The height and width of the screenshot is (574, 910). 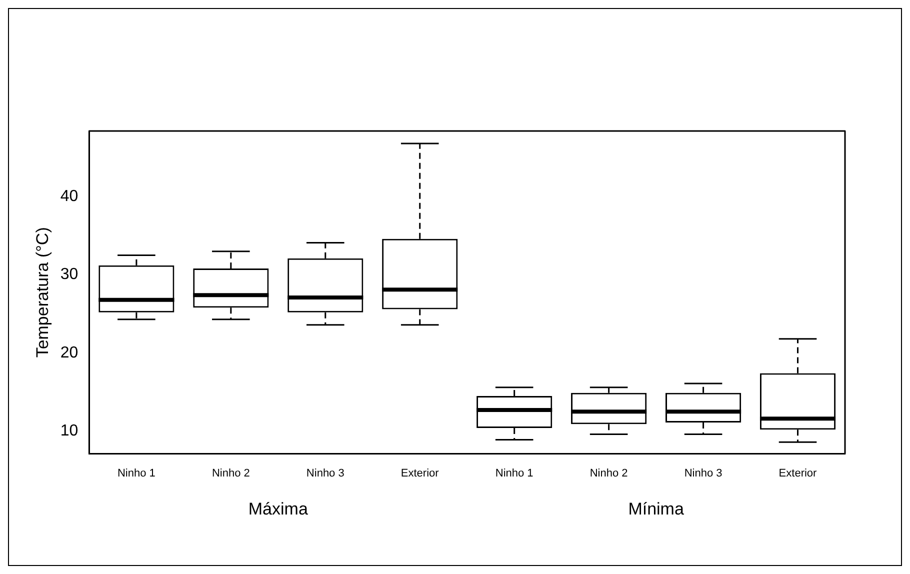 I want to click on text: Mínima, so click(x=656, y=508).